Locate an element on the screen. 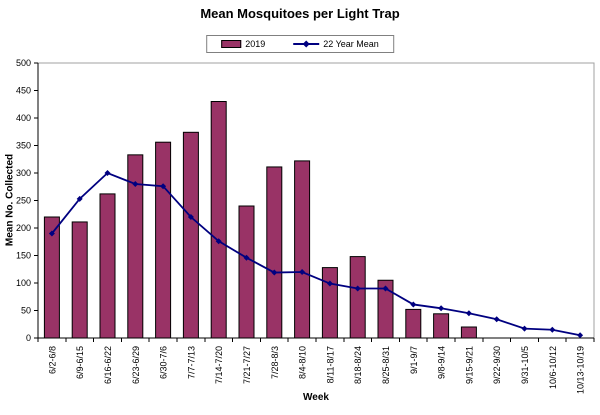  bar-swatch-icon is located at coordinates (231, 44).